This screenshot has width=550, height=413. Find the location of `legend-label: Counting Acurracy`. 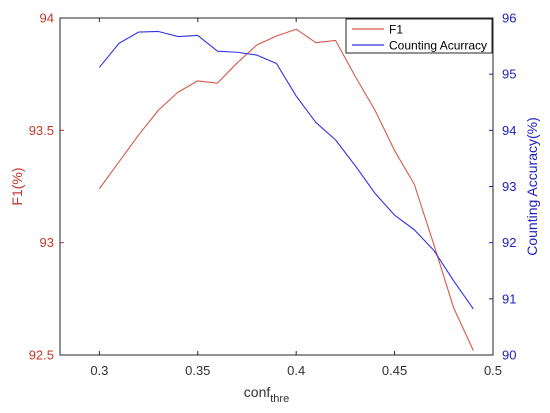

legend-label: Counting Acurracy is located at coordinates (438, 46).